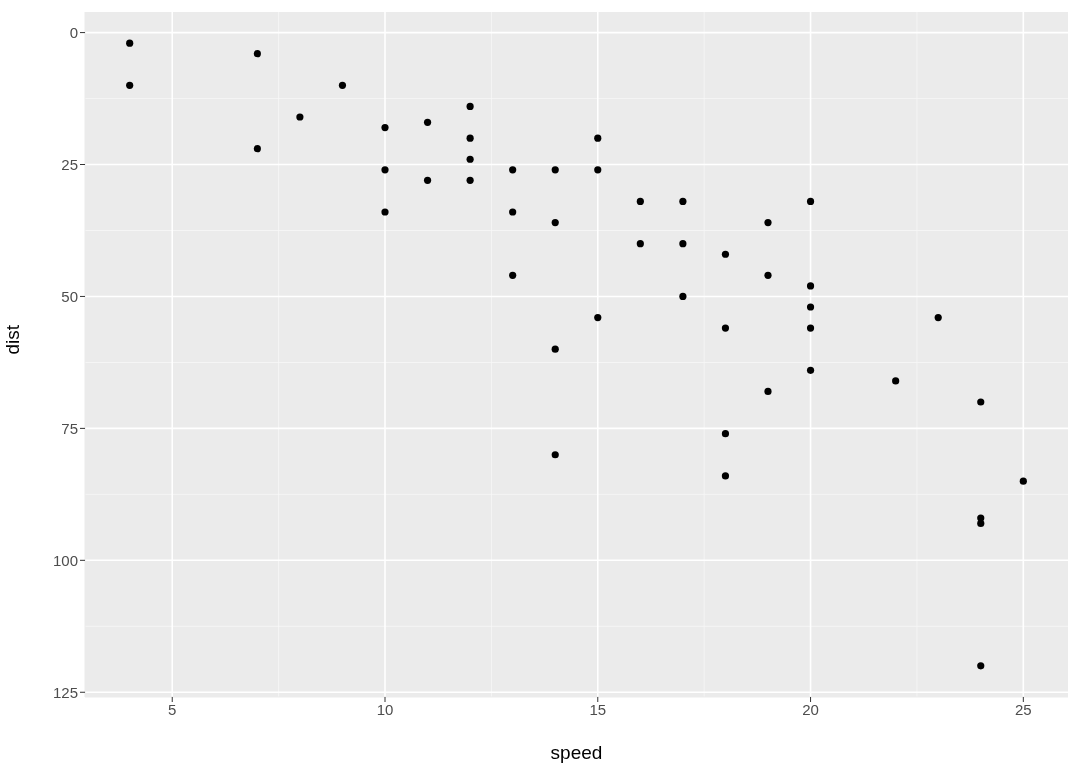 The width and height of the screenshot is (1080, 771). What do you see at coordinates (65, 560) in the screenshot?
I see `y-tick-label: 100` at bounding box center [65, 560].